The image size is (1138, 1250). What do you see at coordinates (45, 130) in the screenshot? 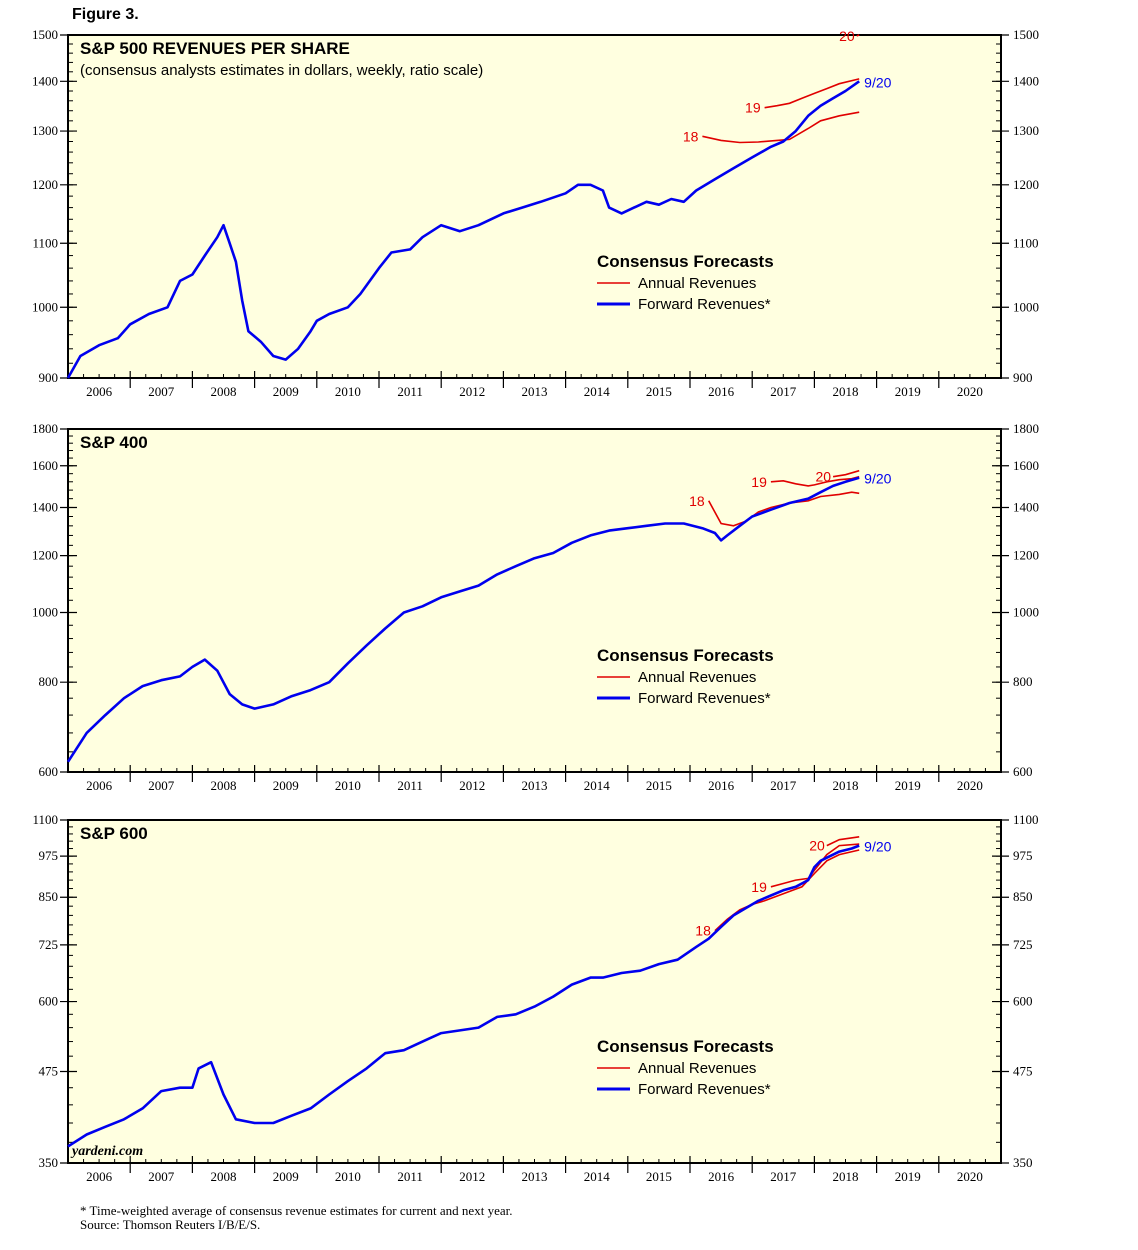
I see `y-tick-label-left: 1300` at bounding box center [45, 130].